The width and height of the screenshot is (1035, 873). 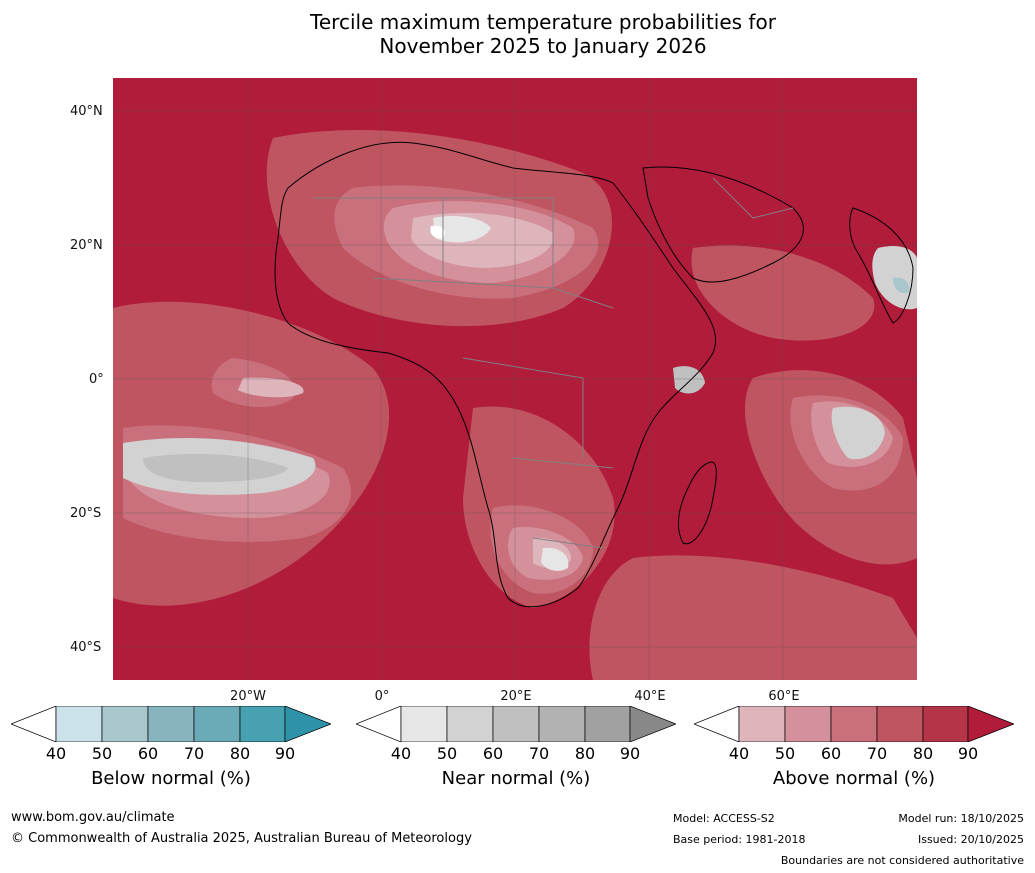 What do you see at coordinates (650, 696) in the screenshot?
I see `lon-label-40e: 40°E` at bounding box center [650, 696].